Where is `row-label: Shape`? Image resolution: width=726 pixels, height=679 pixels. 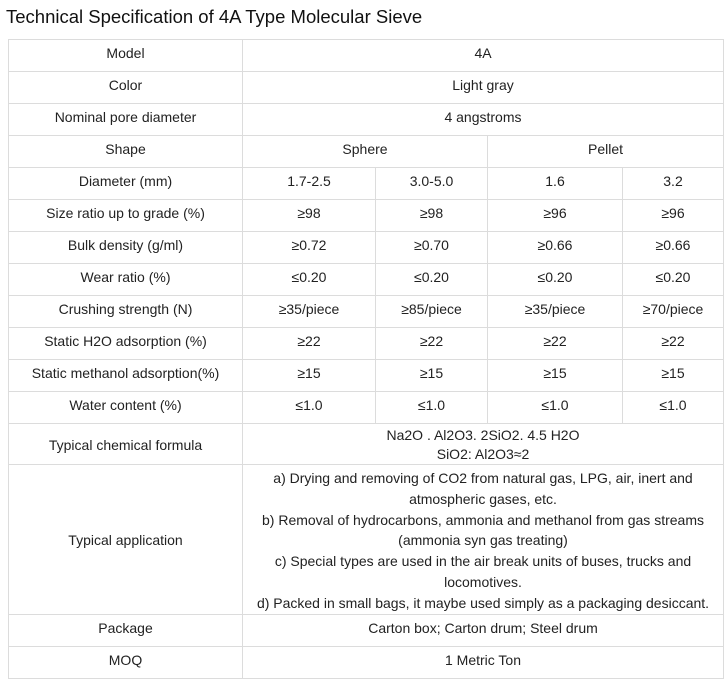 row-label: Shape is located at coordinates (125, 151).